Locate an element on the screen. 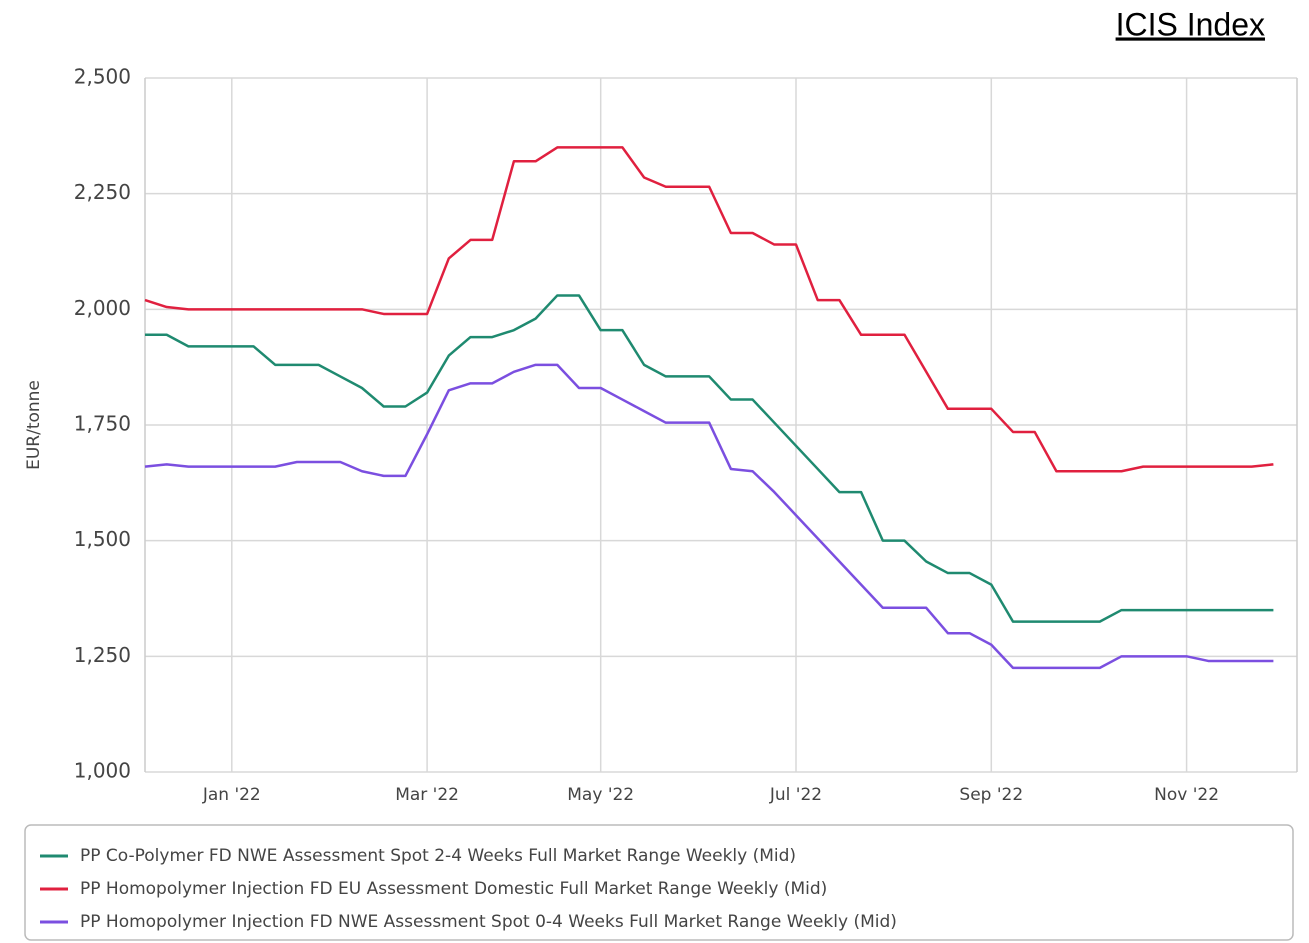 The width and height of the screenshot is (1309, 943). y-tick-label: 2,250 is located at coordinates (102, 192).